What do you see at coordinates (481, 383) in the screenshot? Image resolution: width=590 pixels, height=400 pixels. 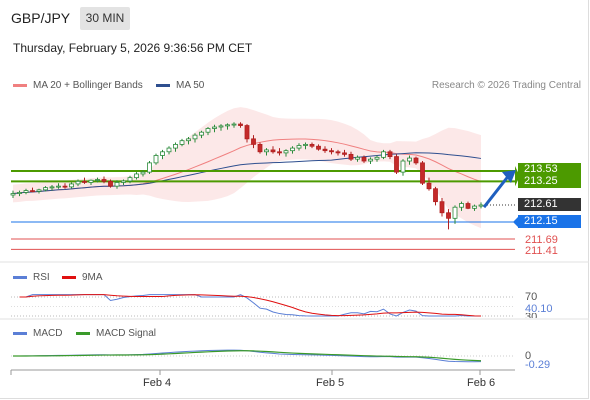 I see `x-tick-feb6: Feb 6` at bounding box center [481, 383].